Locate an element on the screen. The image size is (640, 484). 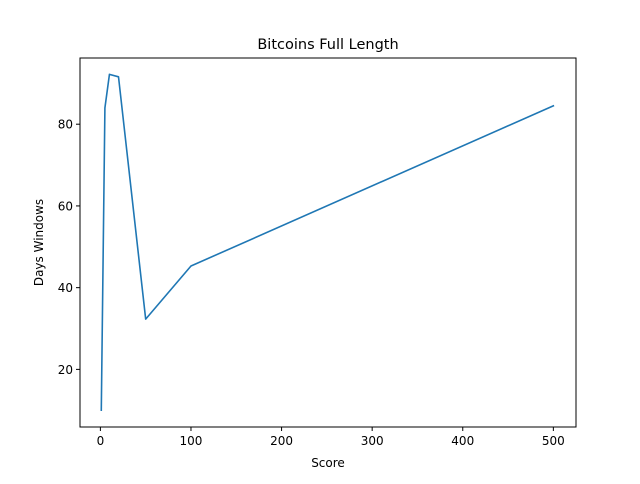
y-tick-label: 80 is located at coordinates (65, 125).